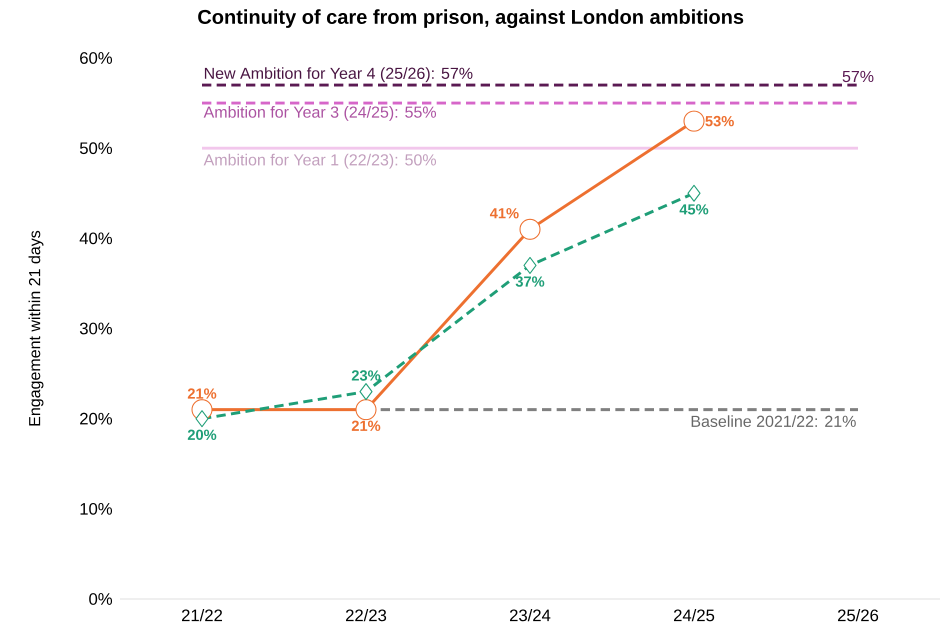 This screenshot has height=637, width=942. I want to click on y-tick-label: 10%, so click(96, 508).